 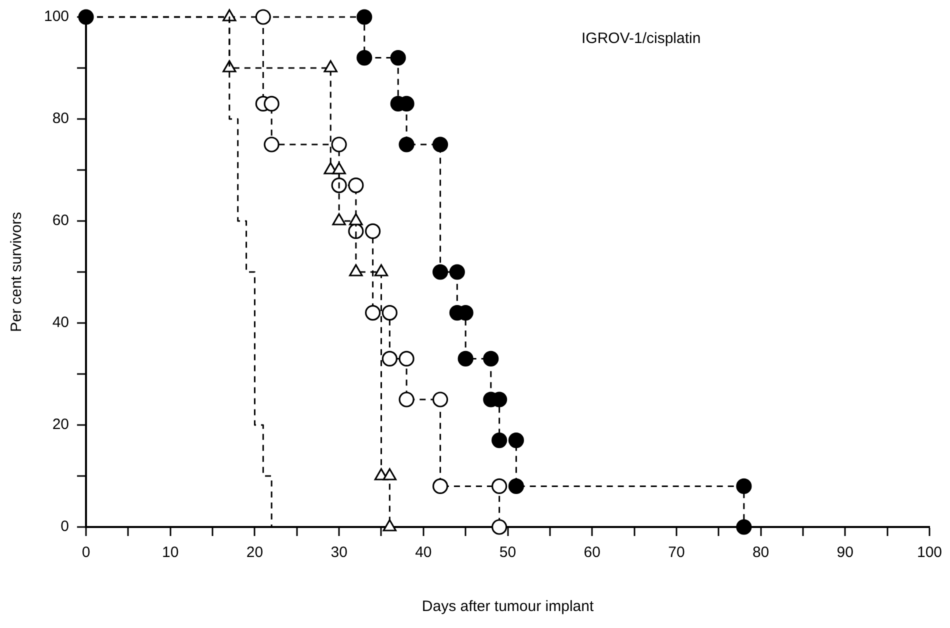 What do you see at coordinates (86, 553) in the screenshot?
I see `x-tick-label: 0` at bounding box center [86, 553].